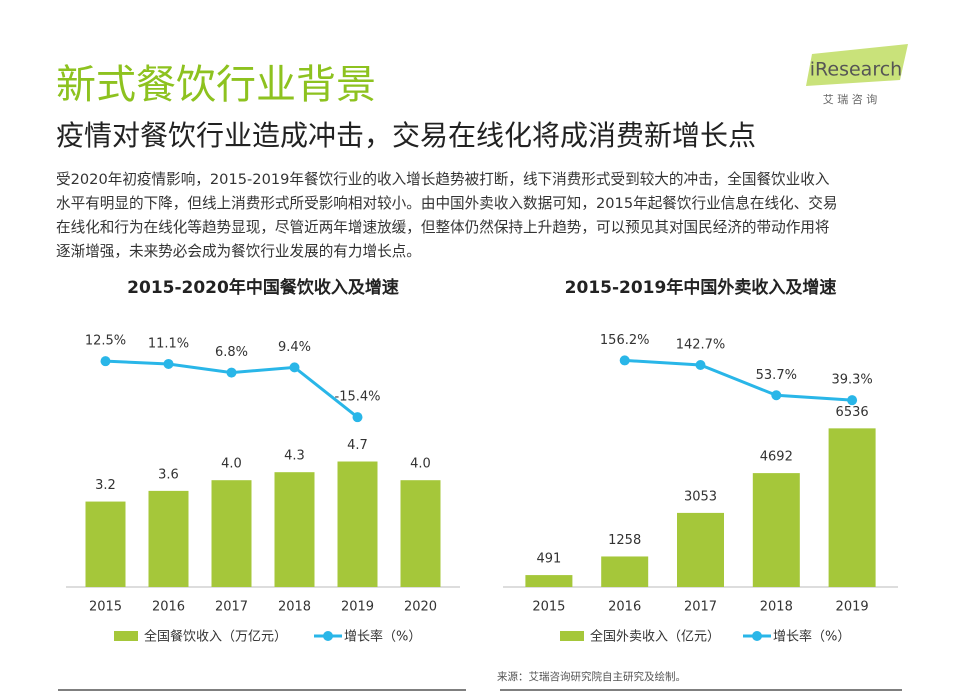 This screenshot has width=959, height=694. Describe the element at coordinates (776, 457) in the screenshot. I see `data-label: 4692` at that location.